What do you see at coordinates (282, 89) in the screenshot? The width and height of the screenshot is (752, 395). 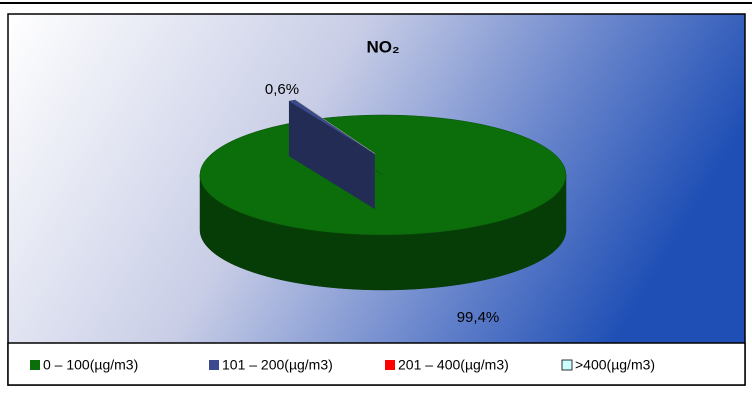 I see `data-label: 0,6%` at bounding box center [282, 89].